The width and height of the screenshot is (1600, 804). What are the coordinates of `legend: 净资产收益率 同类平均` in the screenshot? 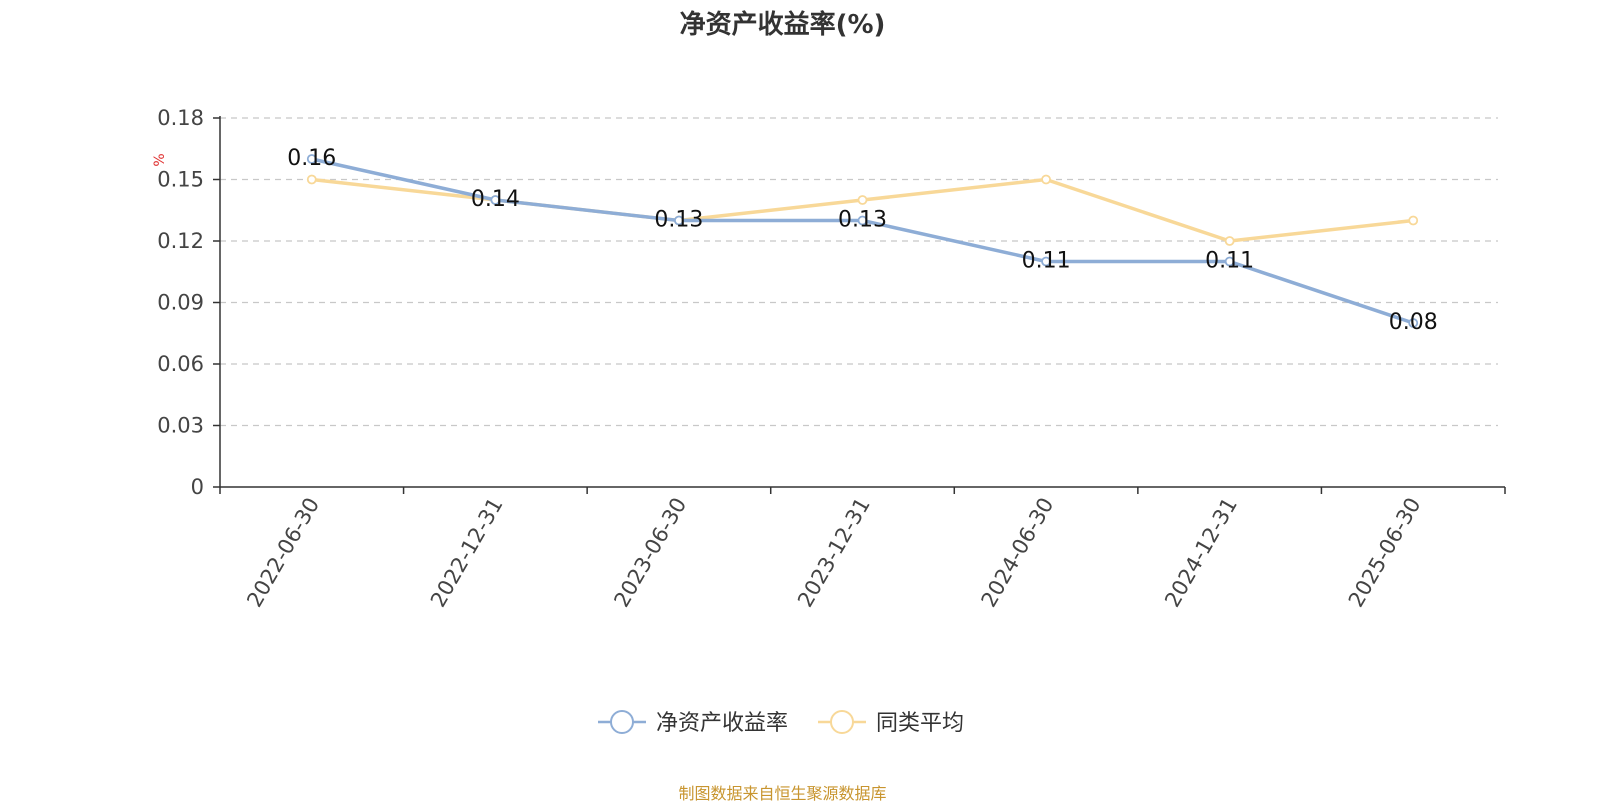 It's located at (781, 723).